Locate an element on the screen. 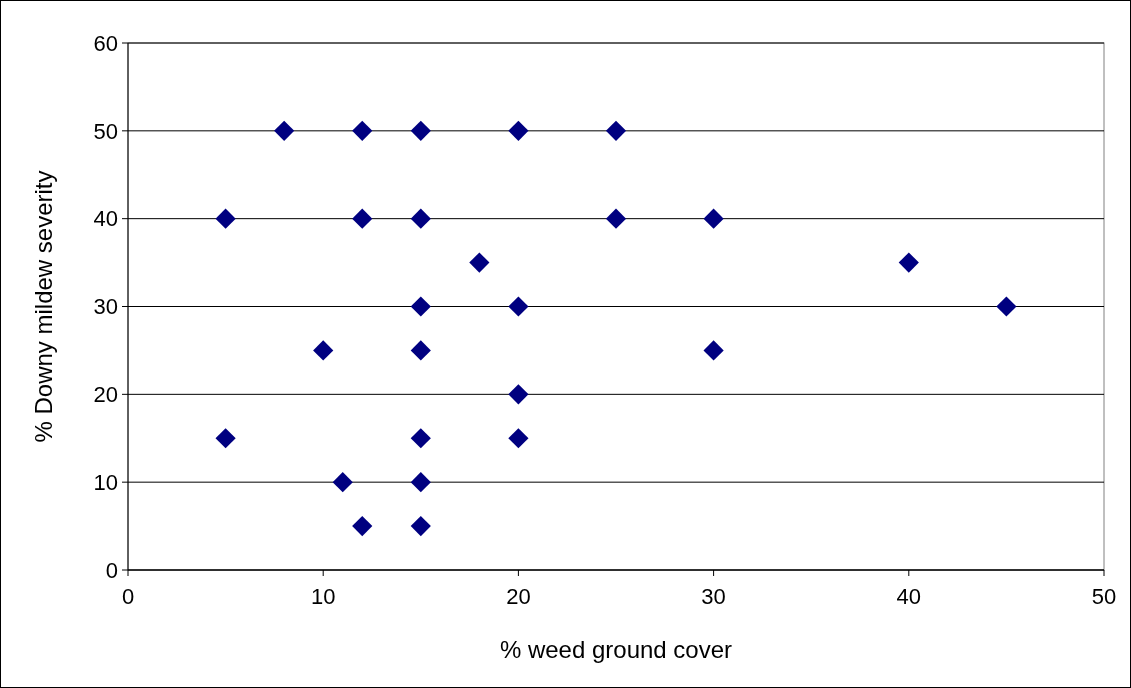  x-tick-label: 50 is located at coordinates (1104, 596).